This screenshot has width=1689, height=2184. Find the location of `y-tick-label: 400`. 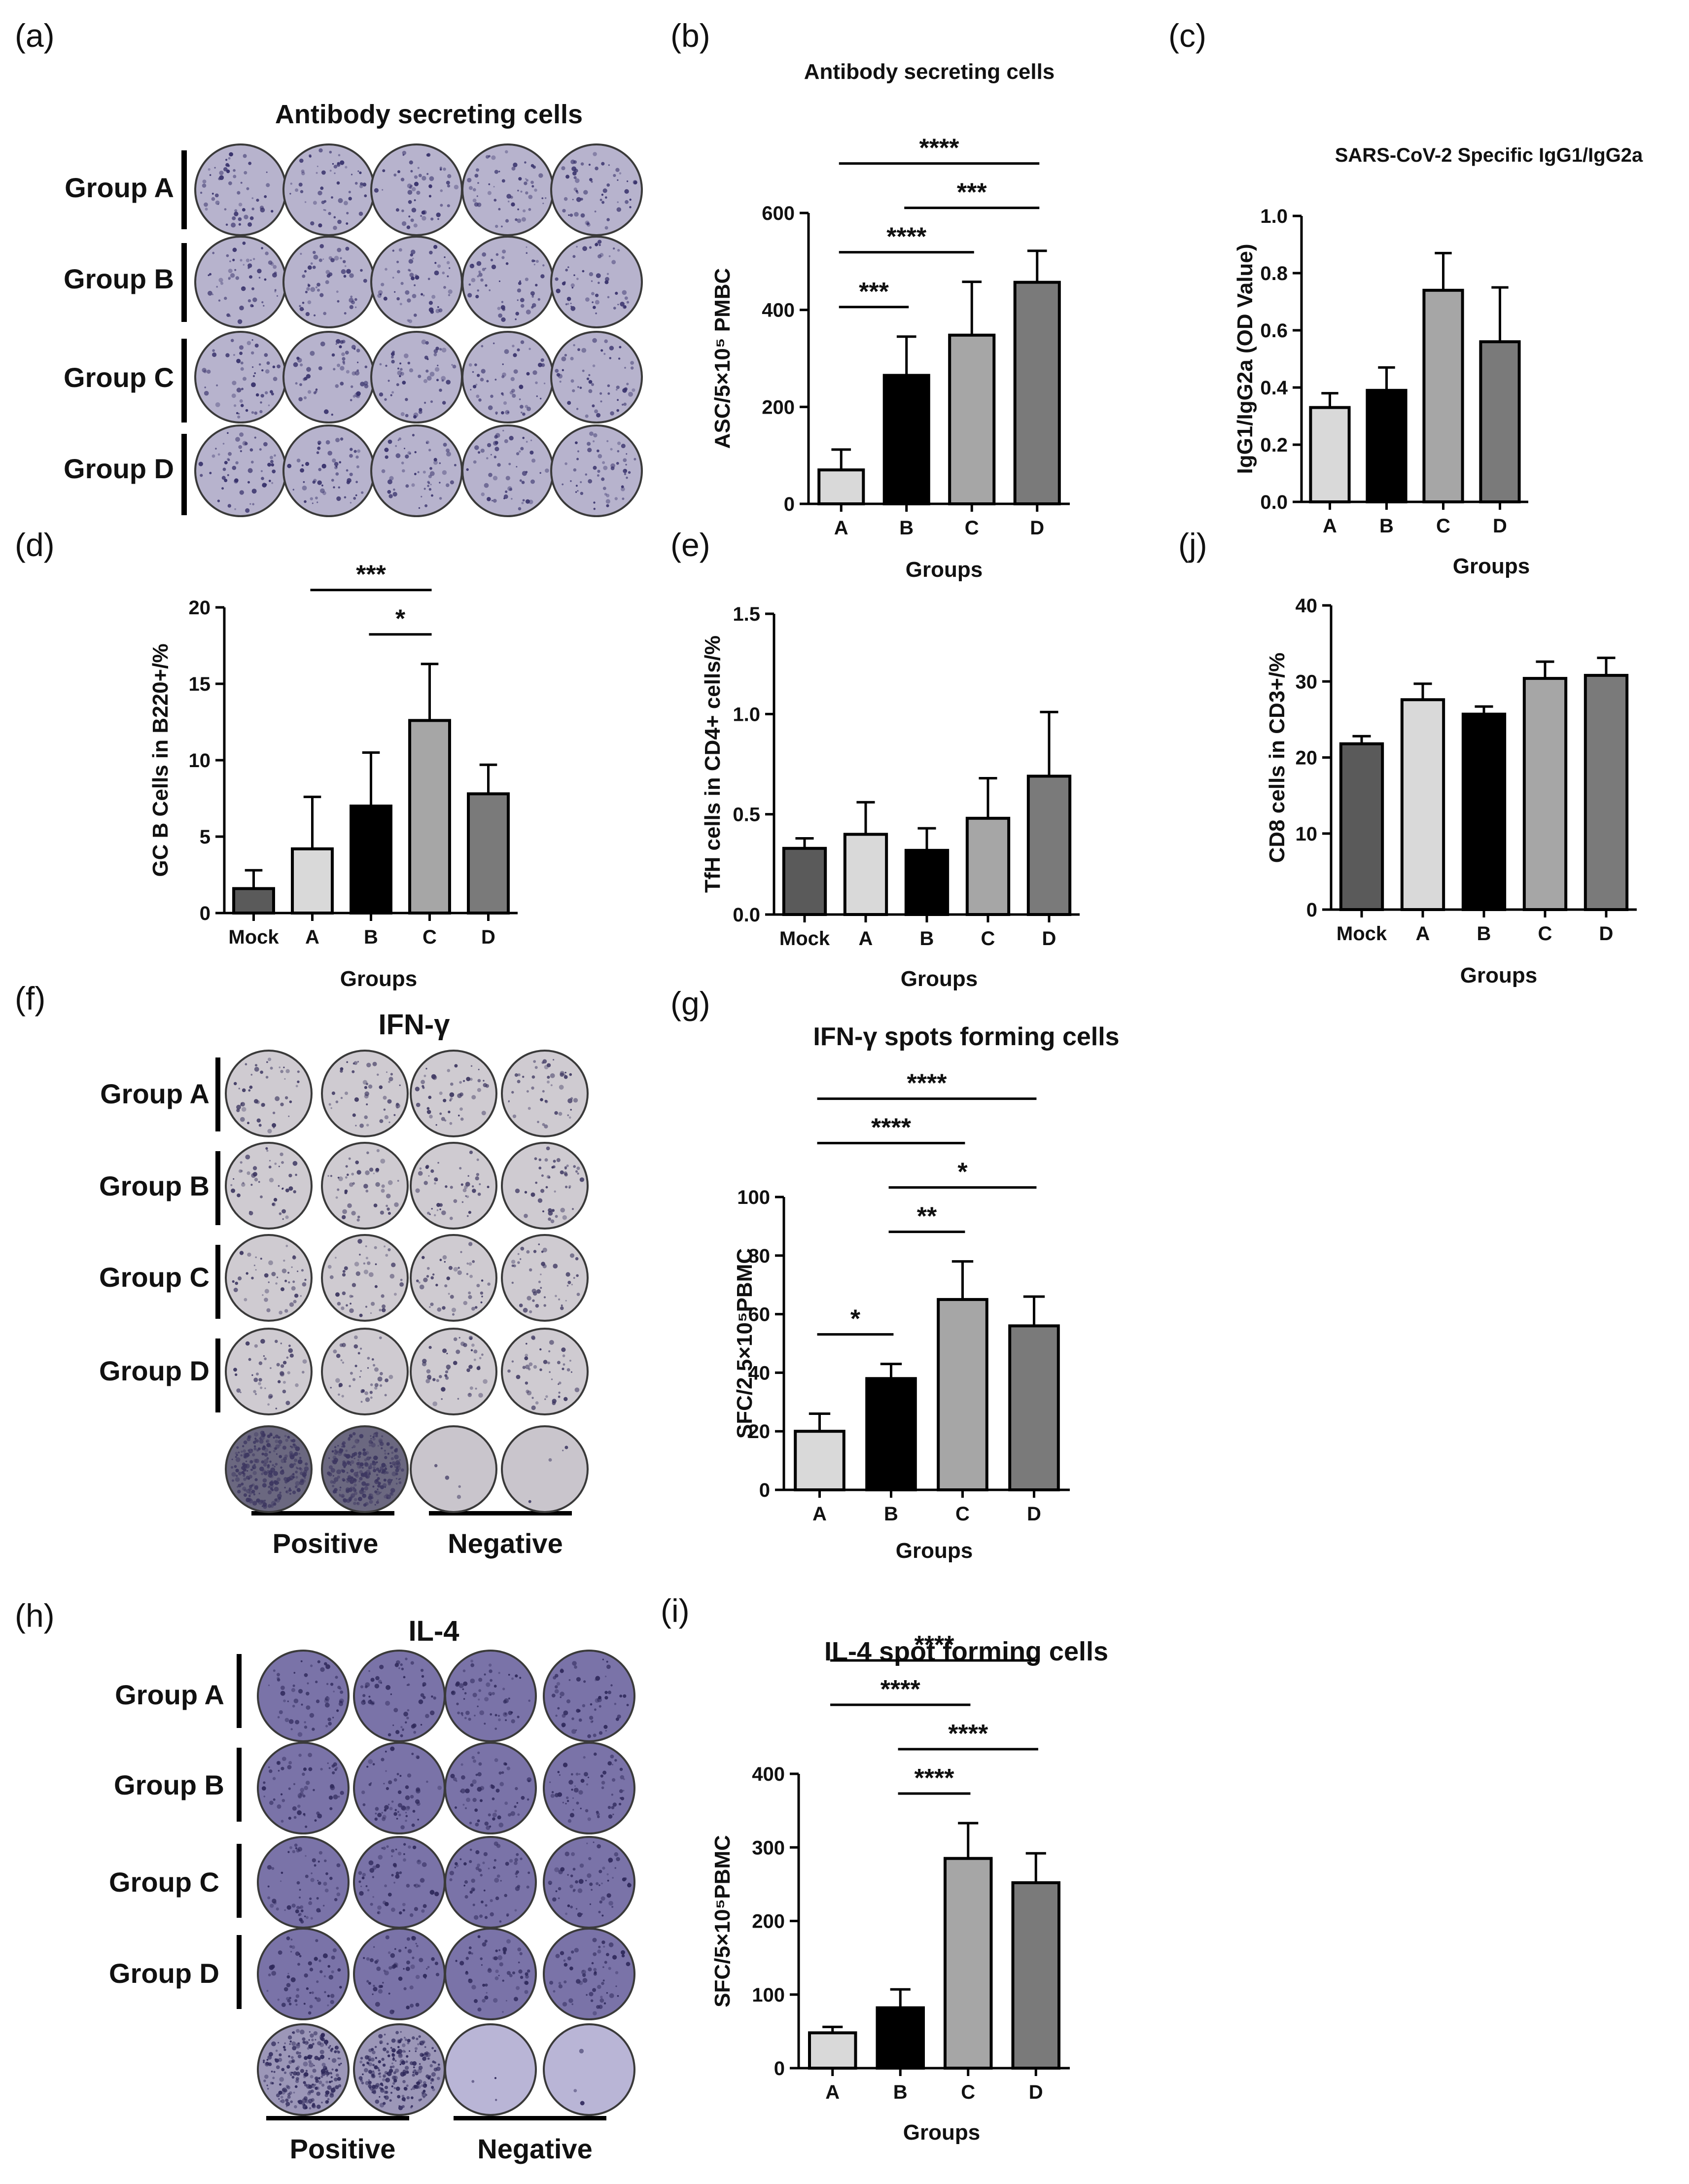

y-tick-label: 400 is located at coordinates (778, 310).